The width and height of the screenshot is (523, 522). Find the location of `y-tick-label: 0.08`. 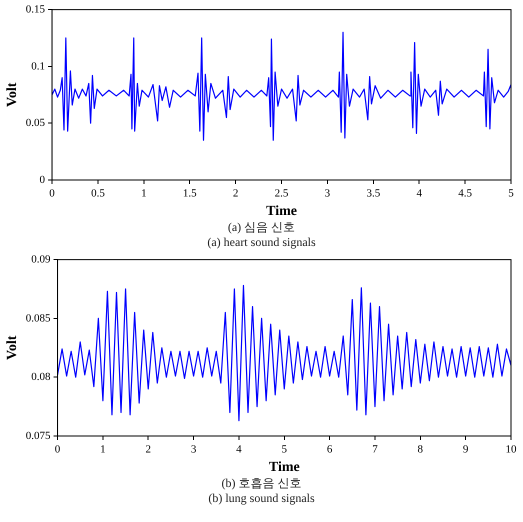

y-tick-label: 0.08 is located at coordinates (41, 377).